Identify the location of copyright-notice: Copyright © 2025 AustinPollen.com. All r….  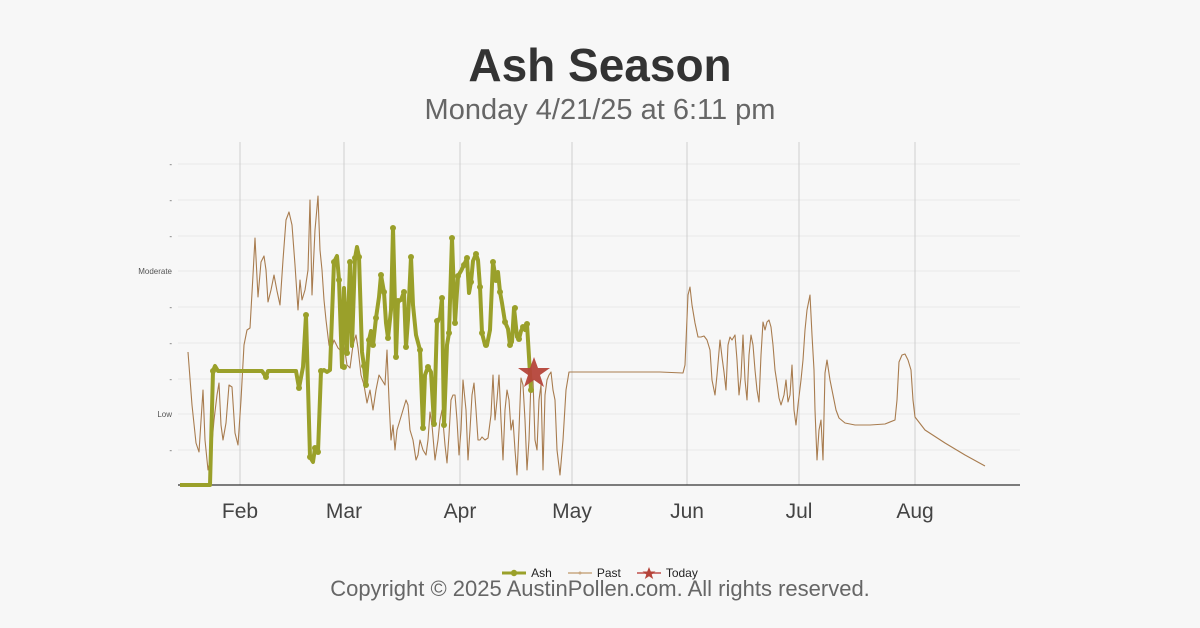
(600, 588).